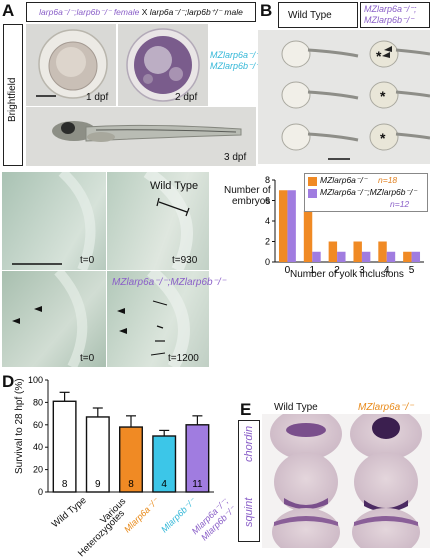 The width and height of the screenshot is (432, 559). Describe the element at coordinates (400, 204) in the screenshot. I see `legend-n-2: n=12` at that location.